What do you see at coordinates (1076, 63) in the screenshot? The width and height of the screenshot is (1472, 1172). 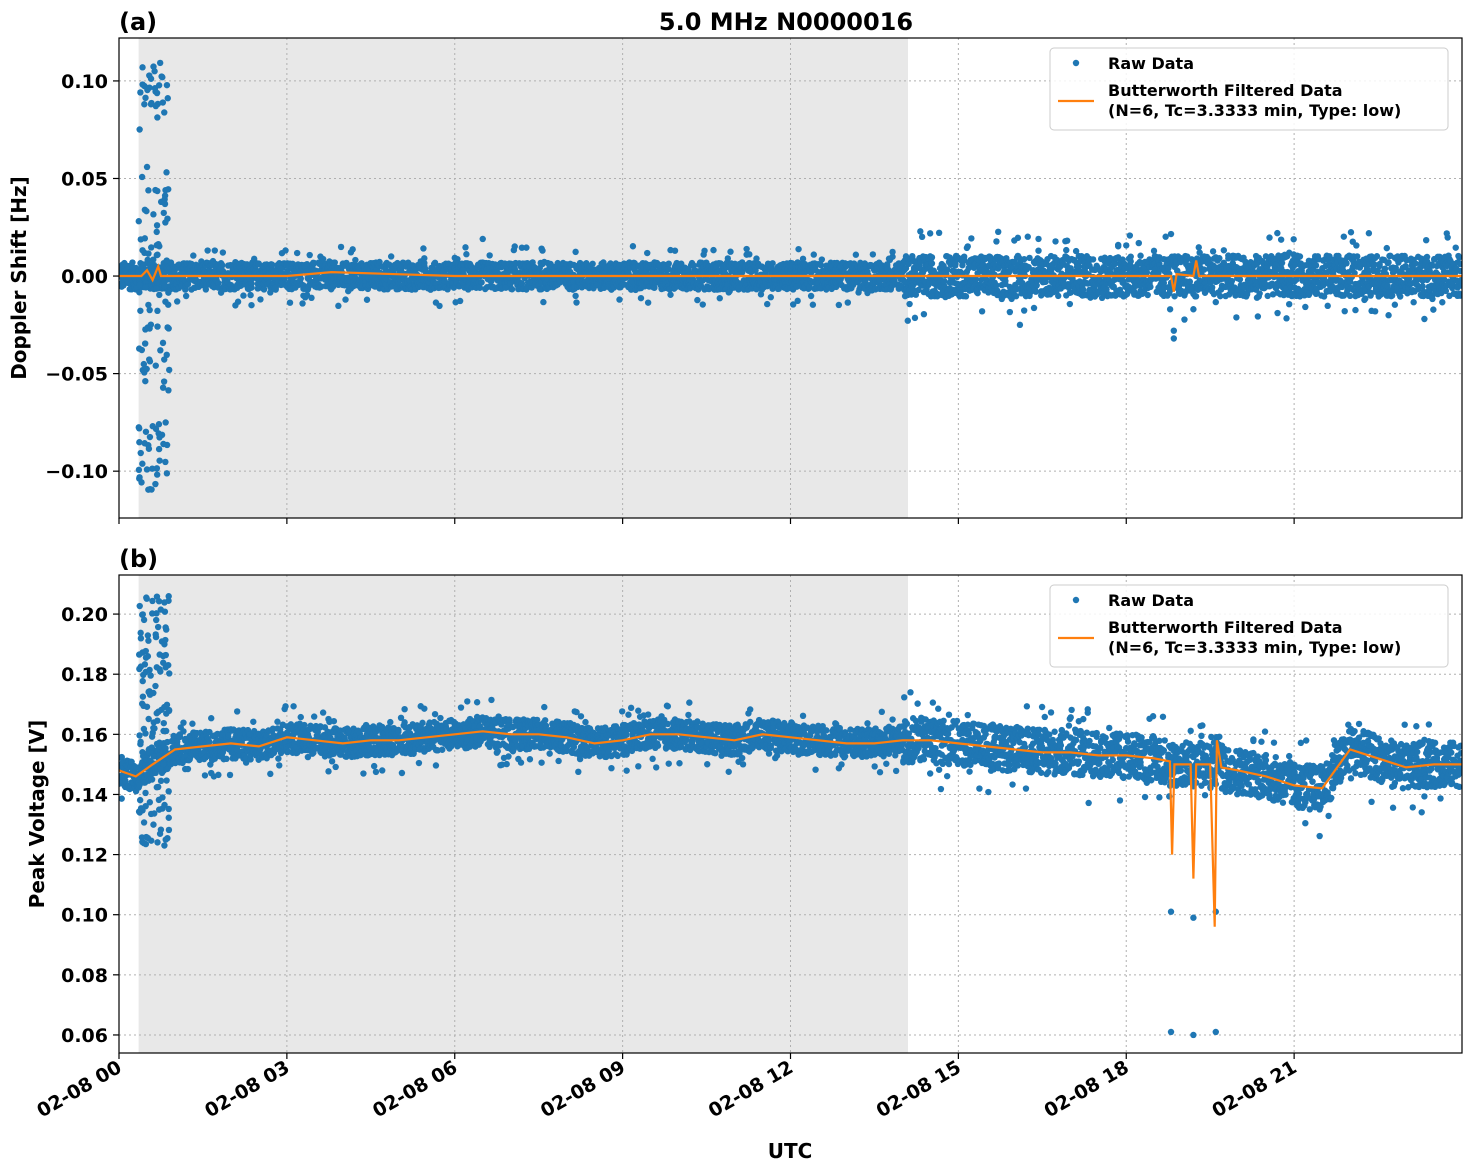 I see `legend-marker-raw` at bounding box center [1076, 63].